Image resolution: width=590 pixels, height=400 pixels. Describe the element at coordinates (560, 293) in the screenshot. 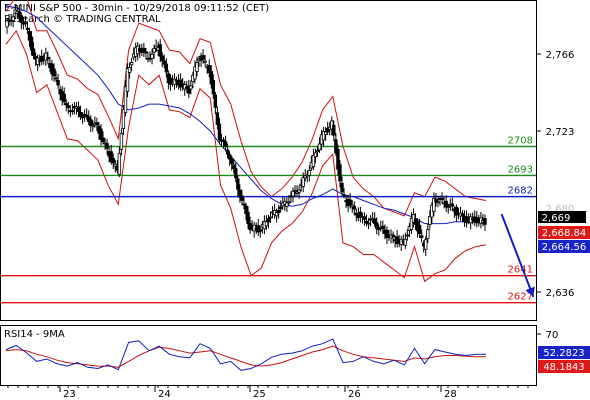

I see `y-tick-label: 2,636` at that location.